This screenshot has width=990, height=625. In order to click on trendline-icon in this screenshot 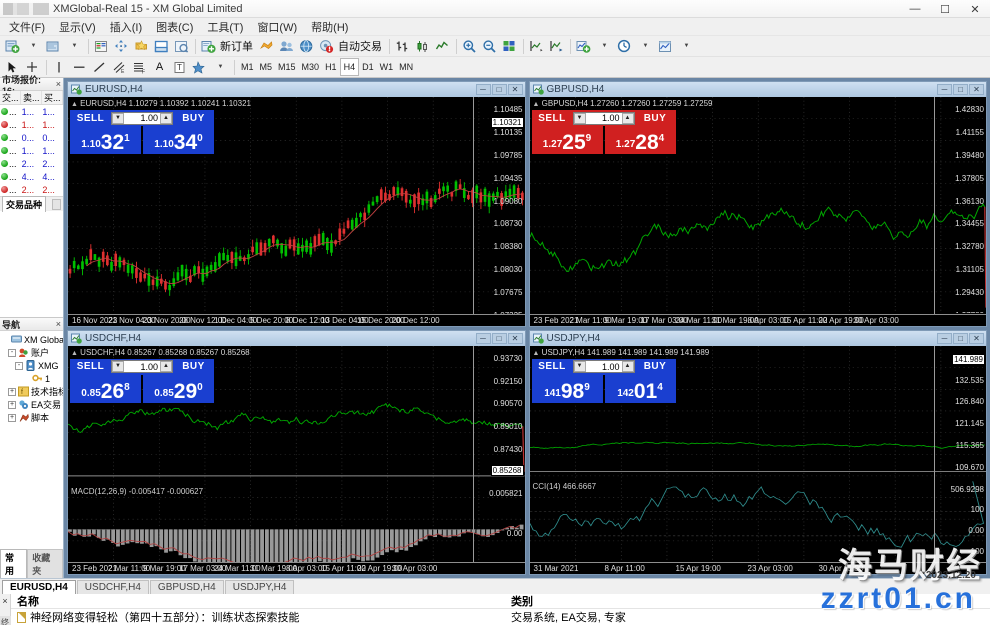, I will do `click(99, 67)`.